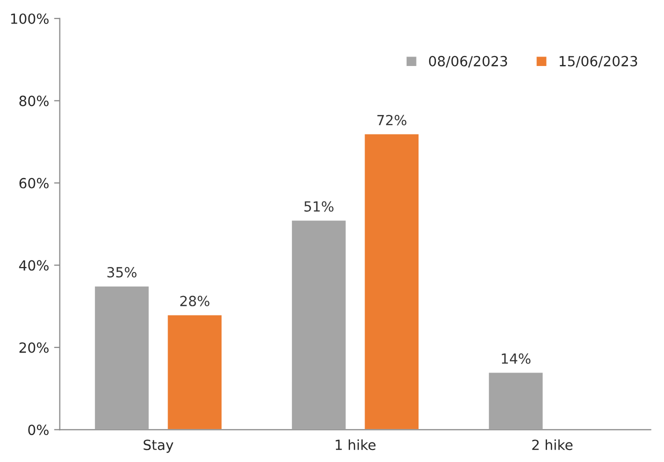 The width and height of the screenshot is (664, 462). What do you see at coordinates (34, 101) in the screenshot?
I see `y-tick-label: 80%` at bounding box center [34, 101].